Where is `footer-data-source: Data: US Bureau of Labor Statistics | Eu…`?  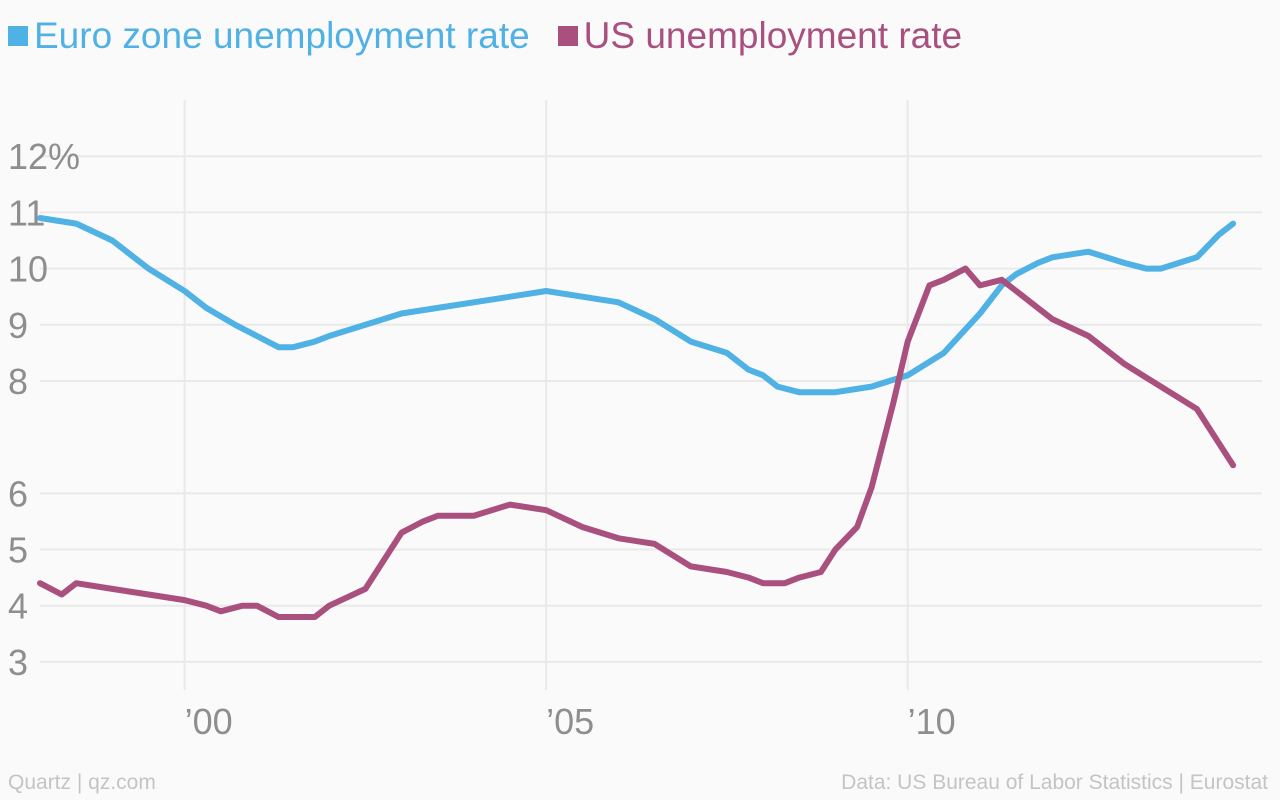
footer-data-source: Data: US Bureau of Labor Statistics | Eu… is located at coordinates (1054, 782).